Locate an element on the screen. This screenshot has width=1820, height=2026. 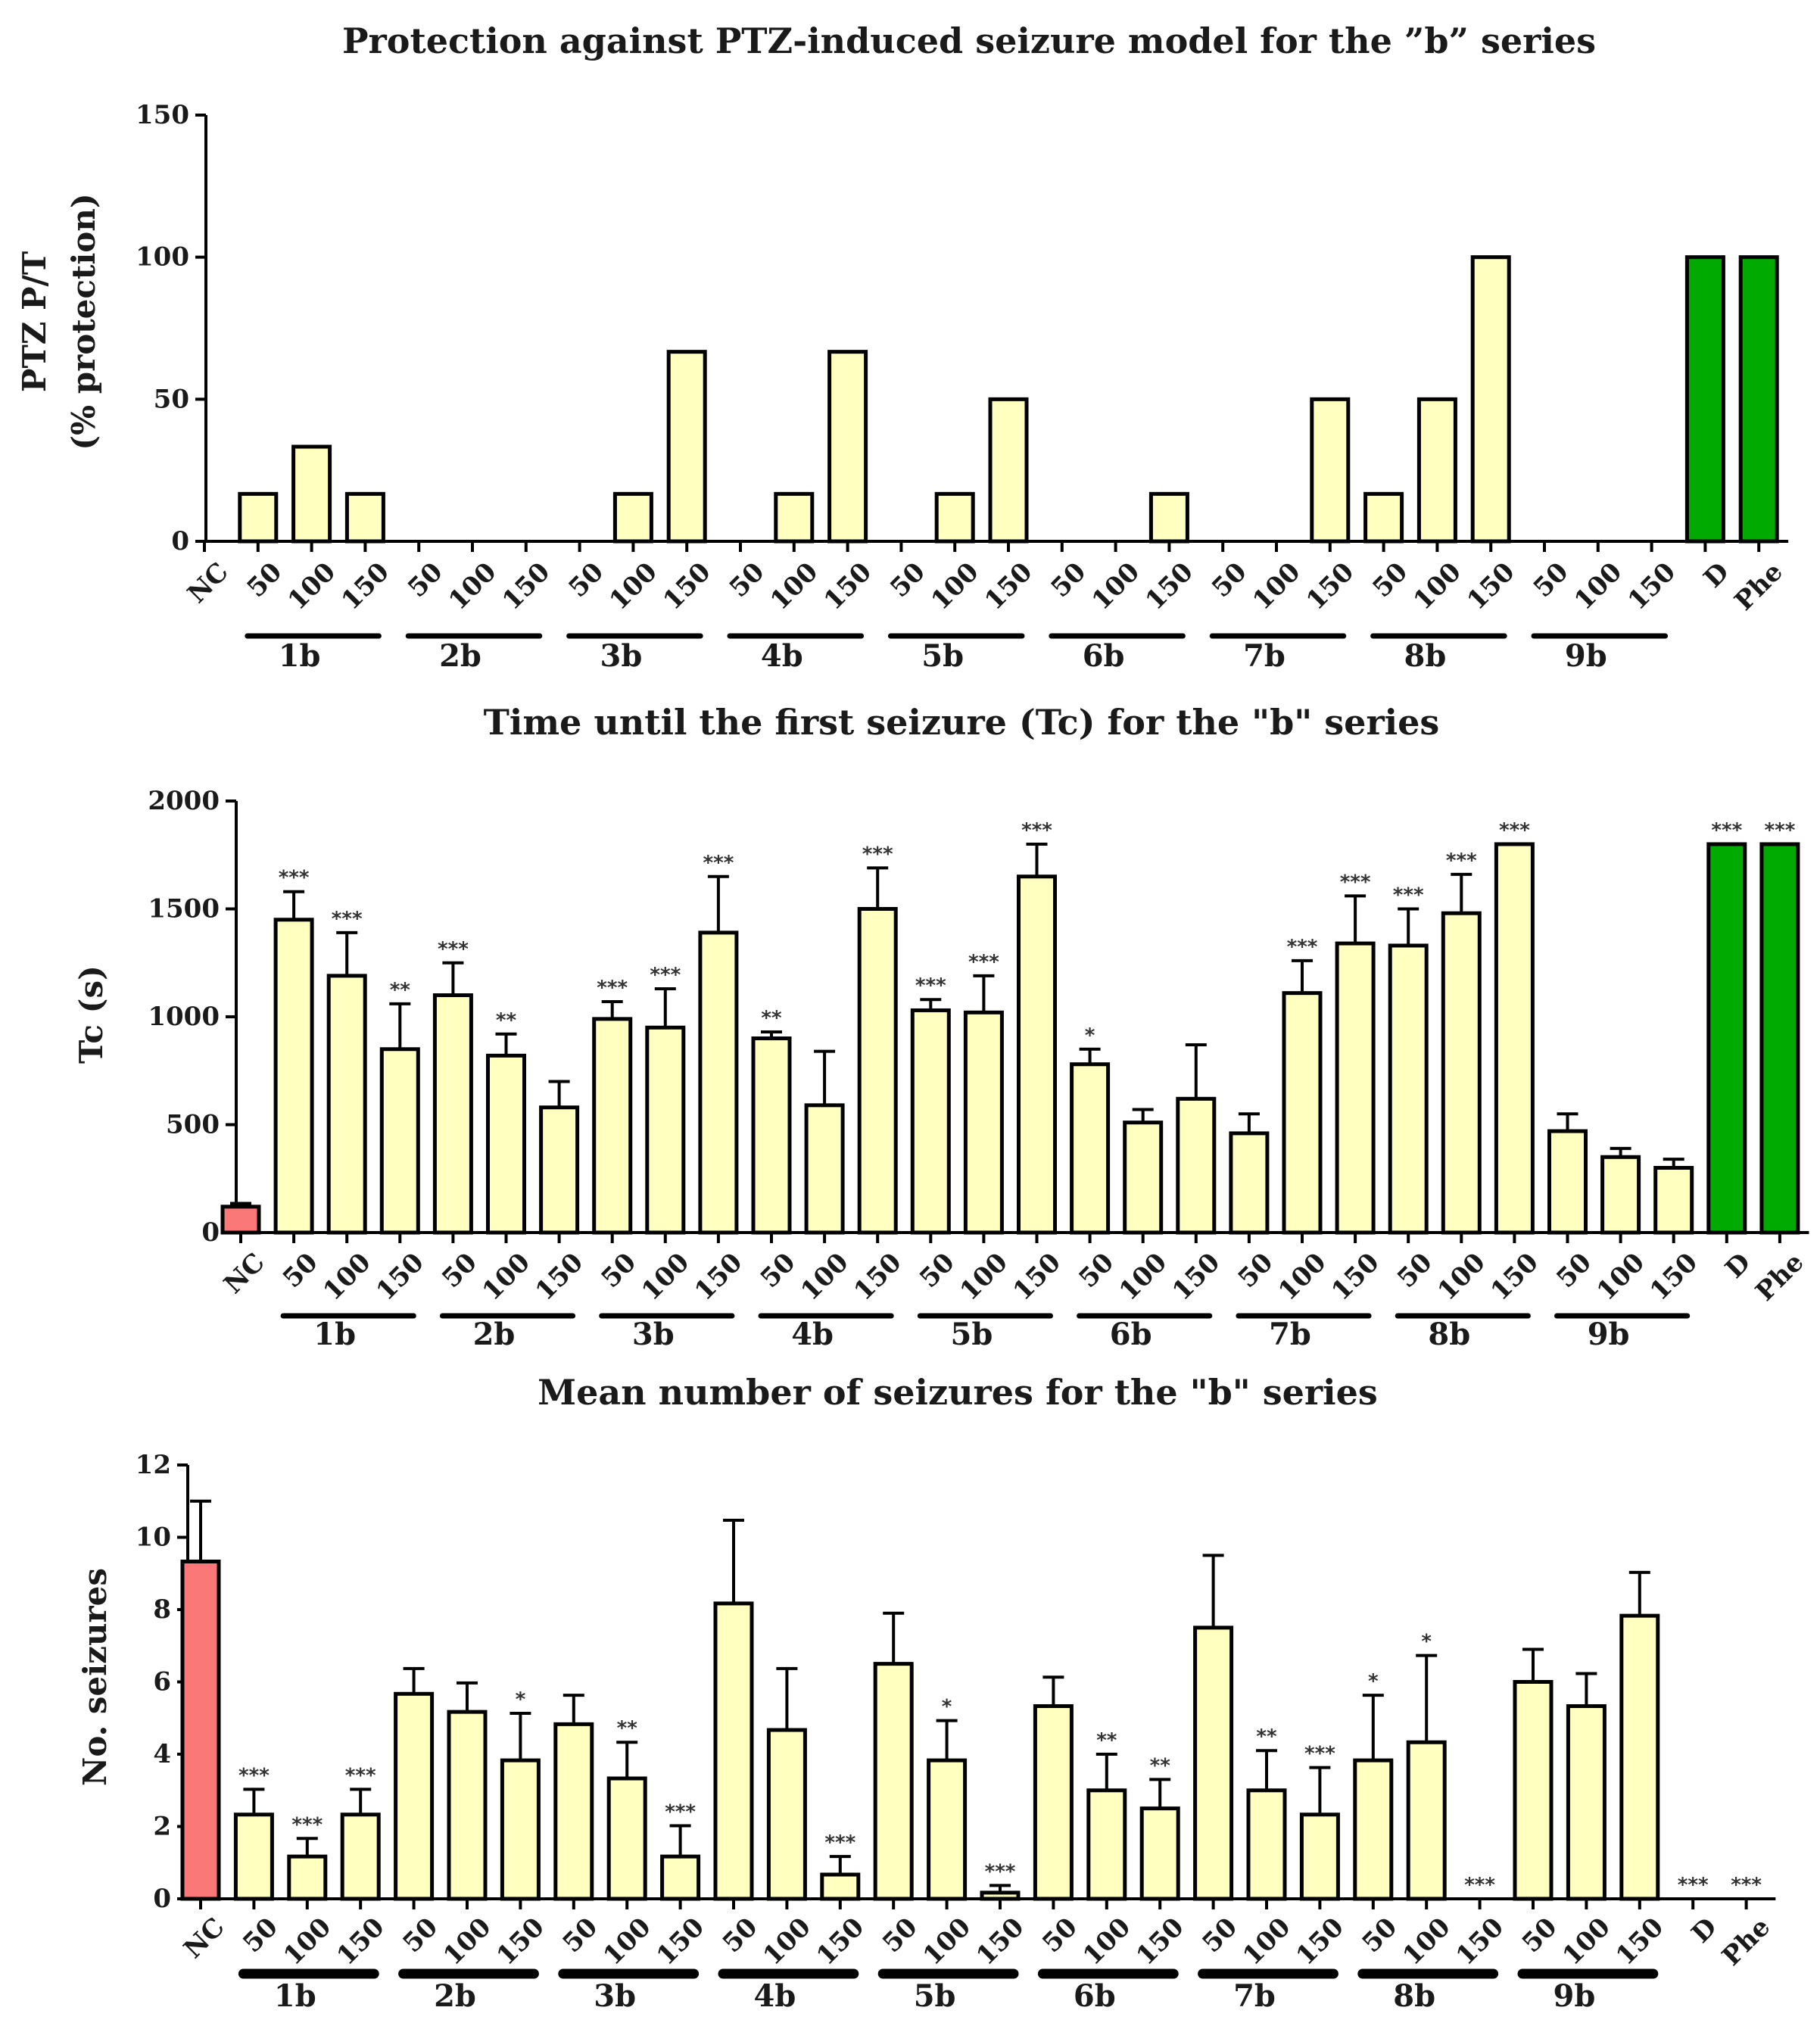
group-label: 6b is located at coordinates (1131, 1334).